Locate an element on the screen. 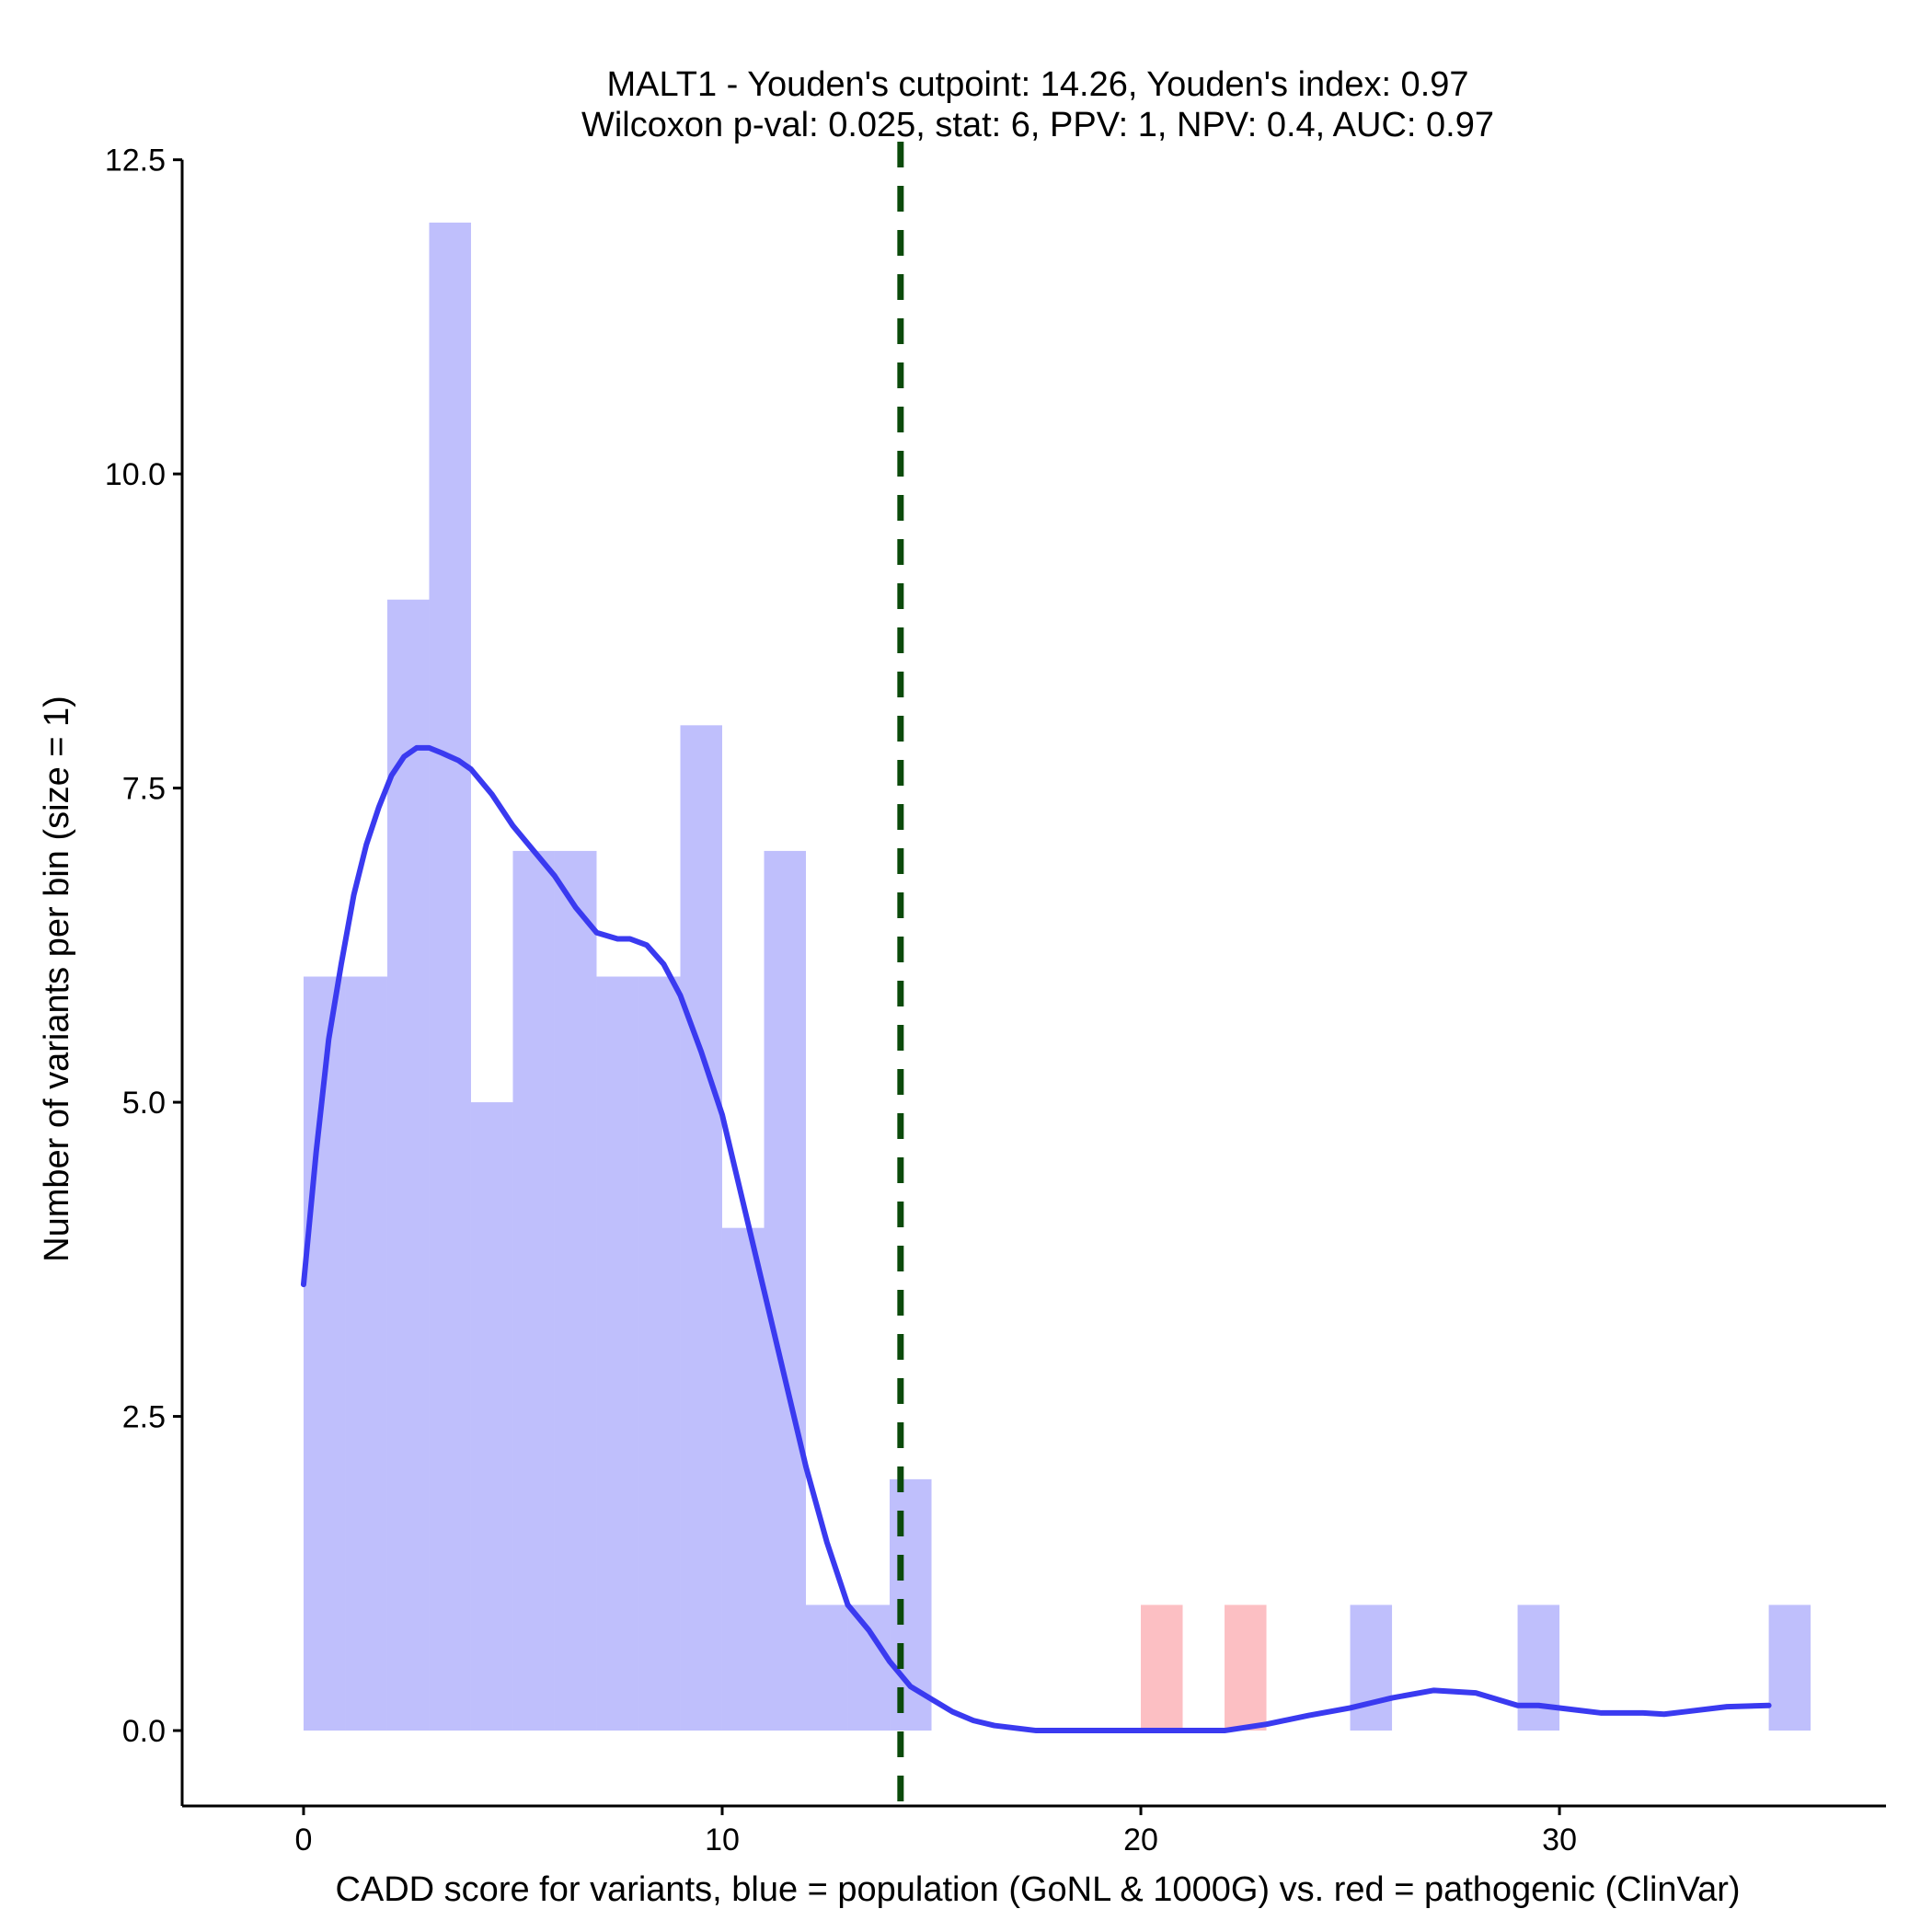 The width and height of the screenshot is (1932, 1932). x-axis-ticks: 0 10 20 30 is located at coordinates (935, 1831).